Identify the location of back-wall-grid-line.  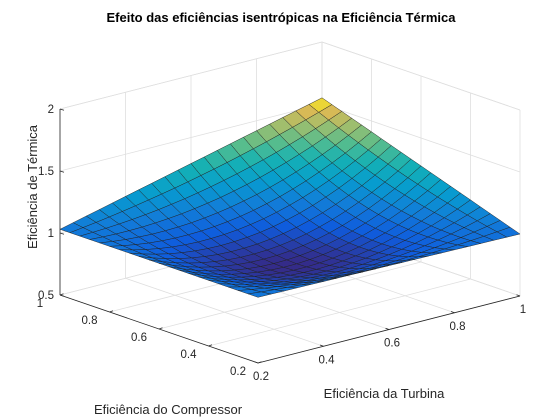
(191, 137).